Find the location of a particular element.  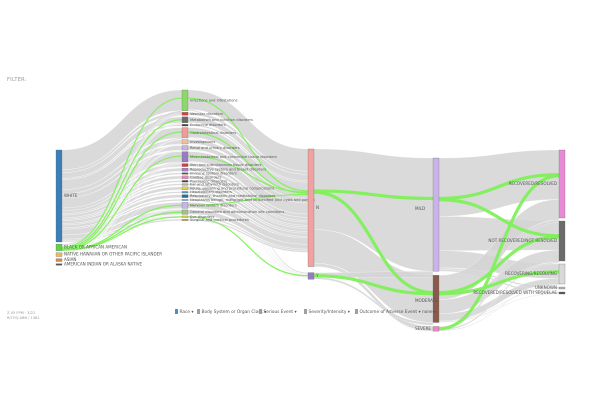

node-gastro is located at coordinates (185, 133).